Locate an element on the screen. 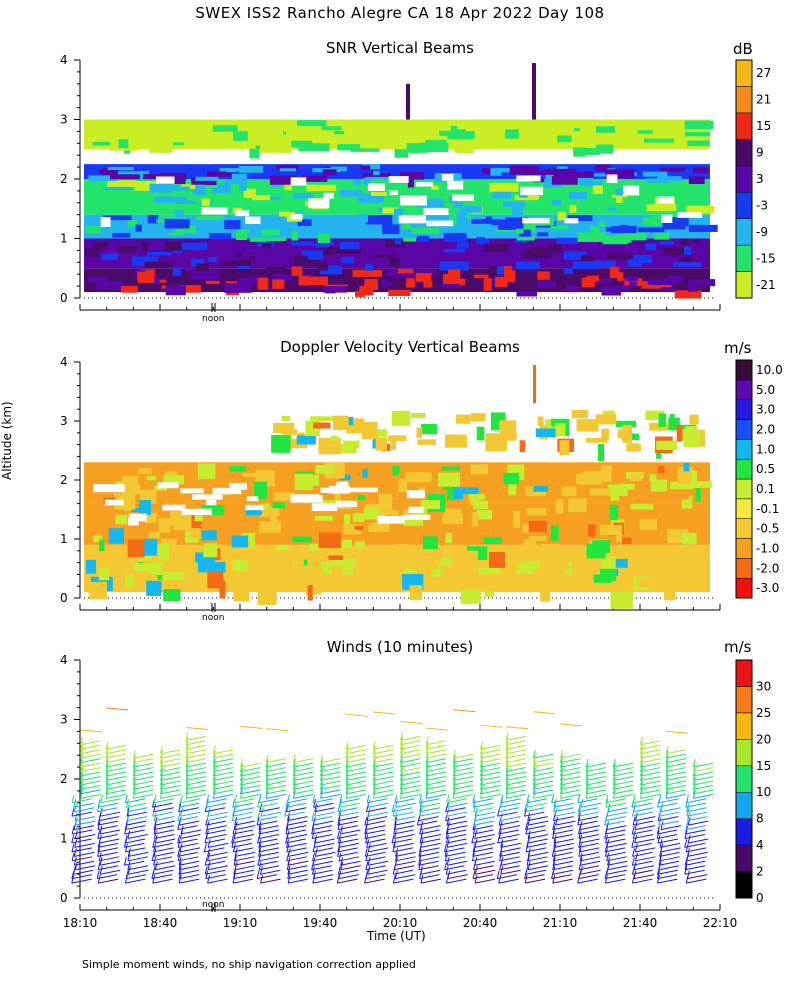 The image size is (800, 1000). colorbar-label: 2.0 is located at coordinates (765, 429).